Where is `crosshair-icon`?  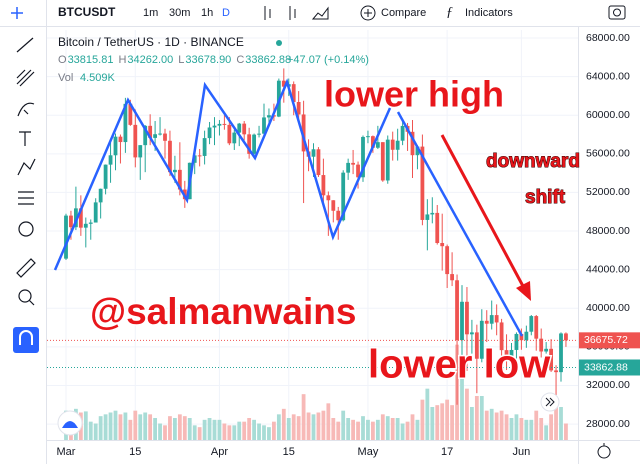
crosshair-icon is located at coordinates (17, 13).